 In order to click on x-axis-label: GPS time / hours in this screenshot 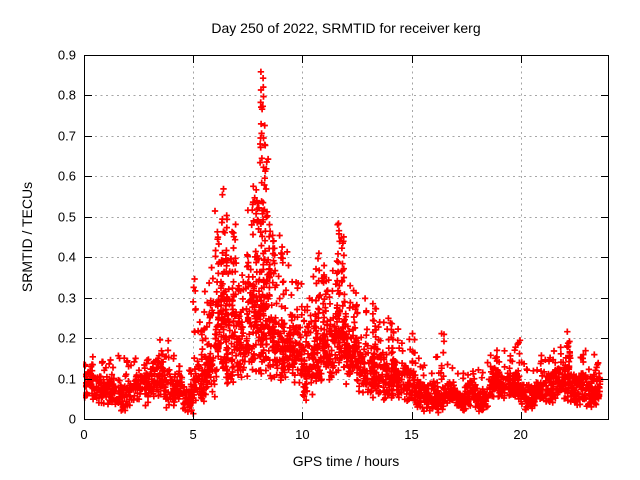, I will do `click(346, 461)`.